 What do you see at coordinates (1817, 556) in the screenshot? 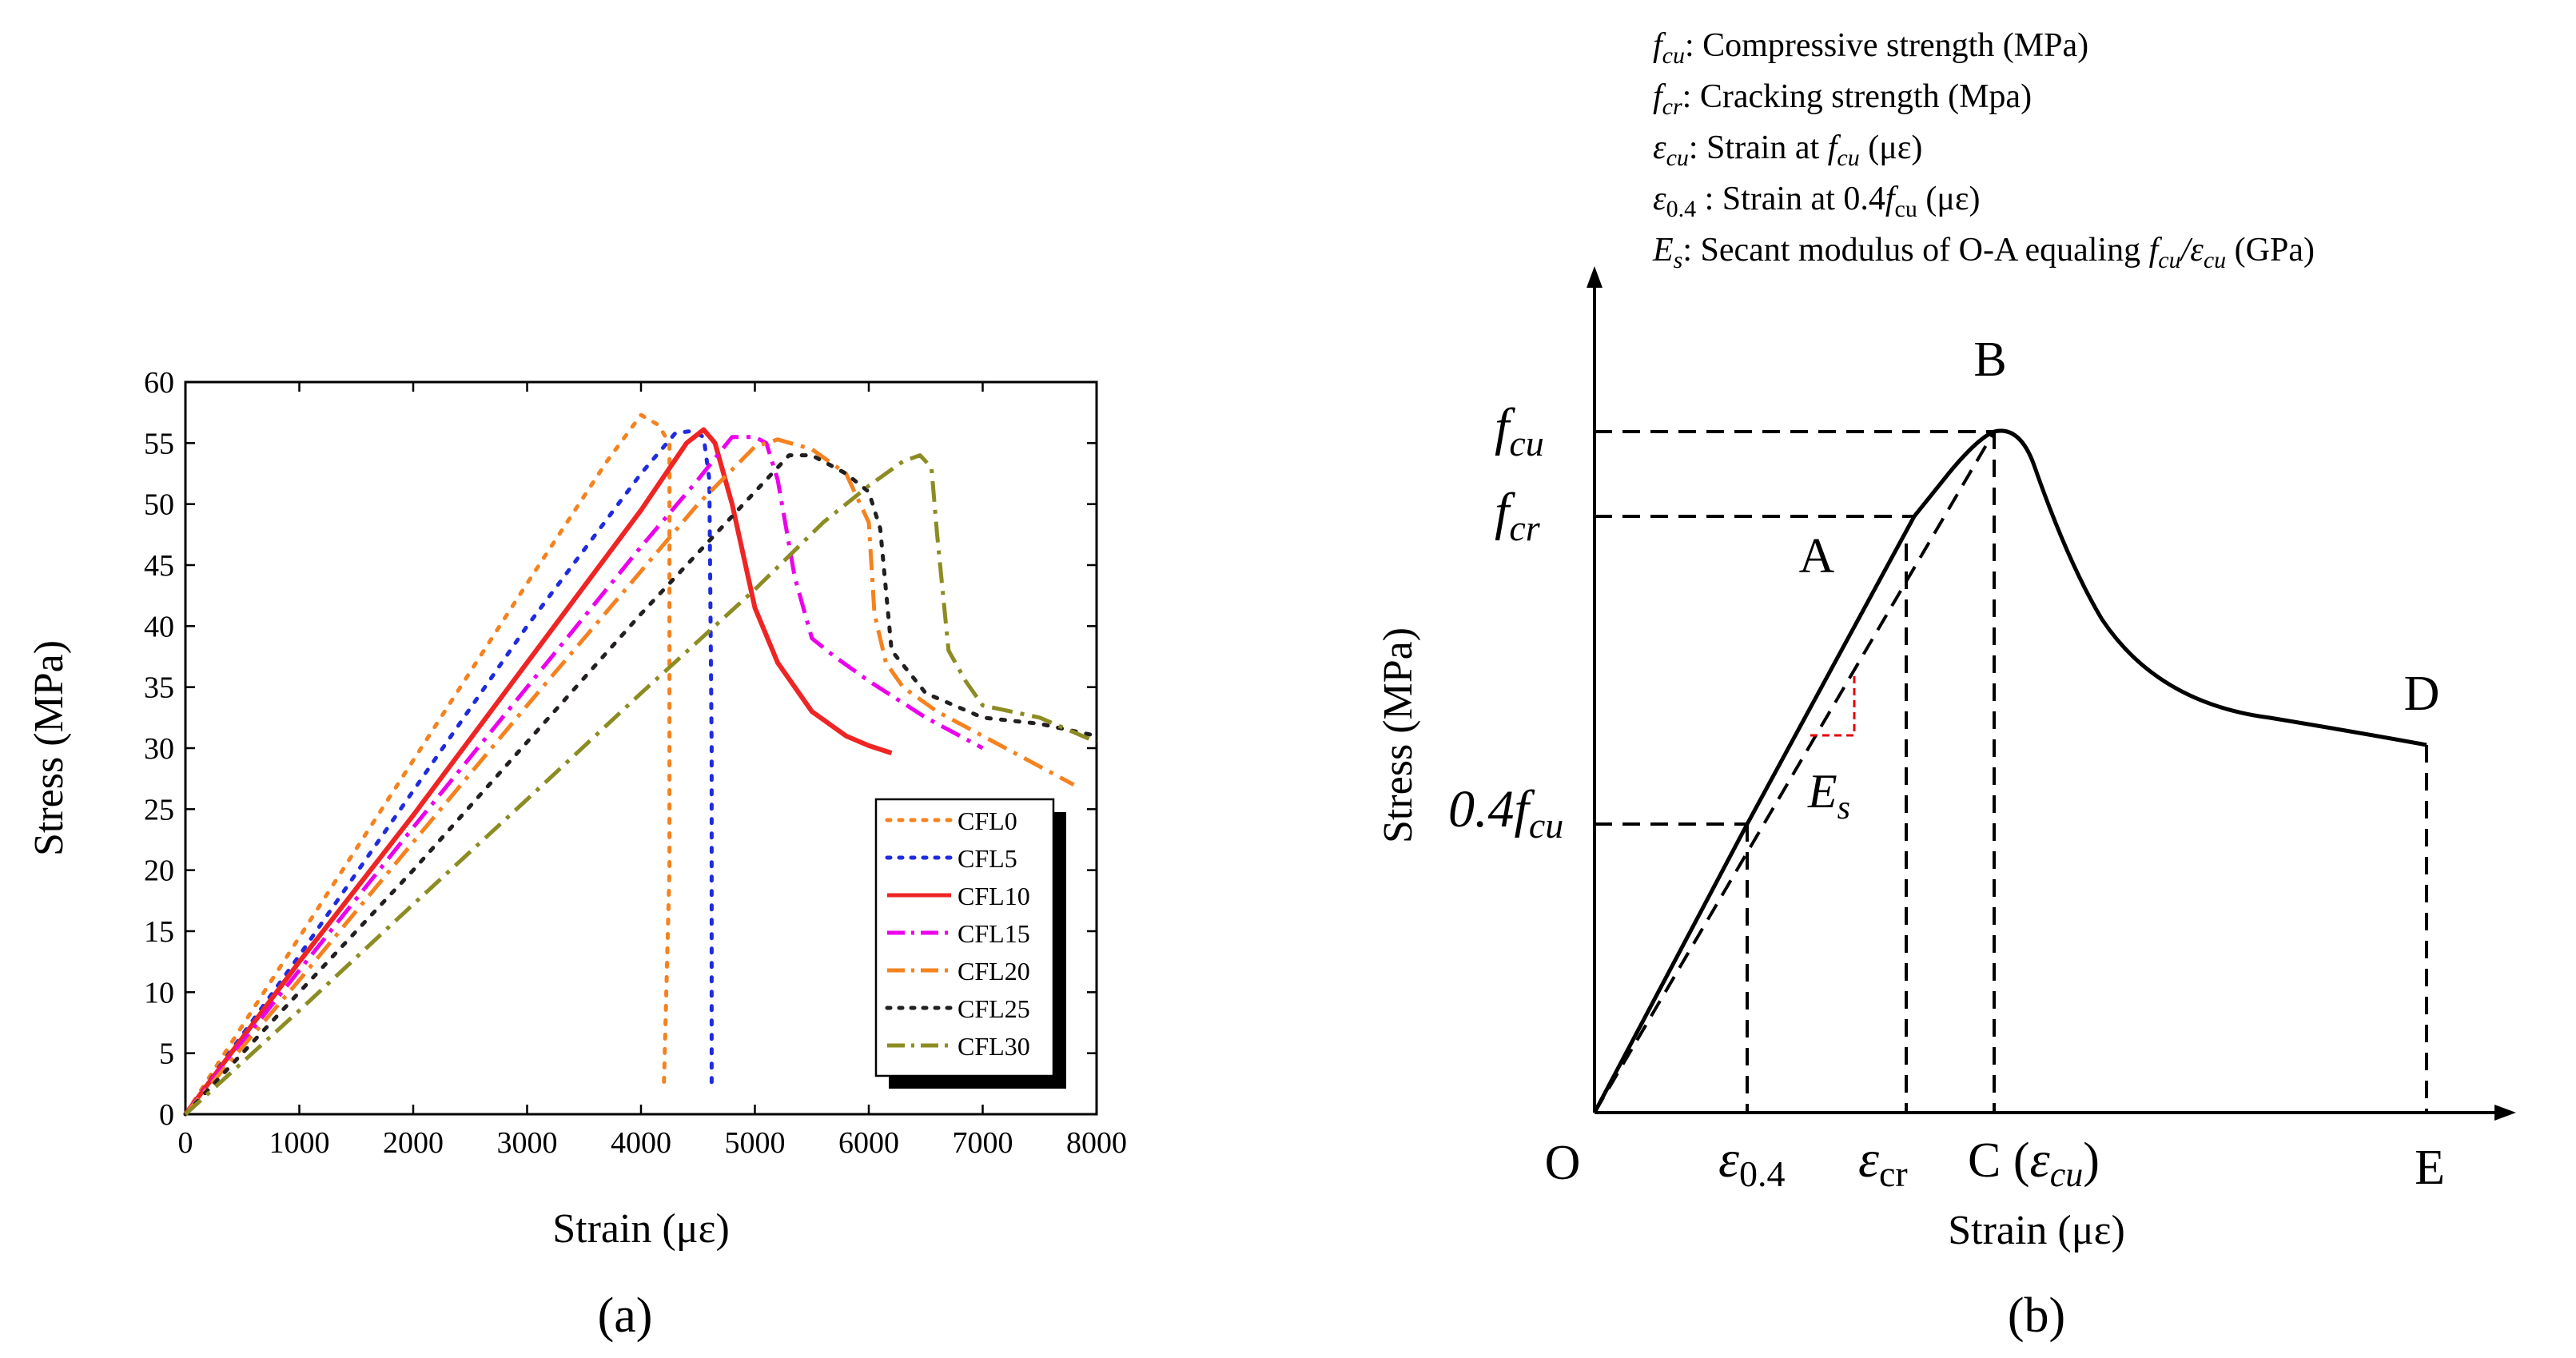
I see `point-a: A` at bounding box center [1817, 556].